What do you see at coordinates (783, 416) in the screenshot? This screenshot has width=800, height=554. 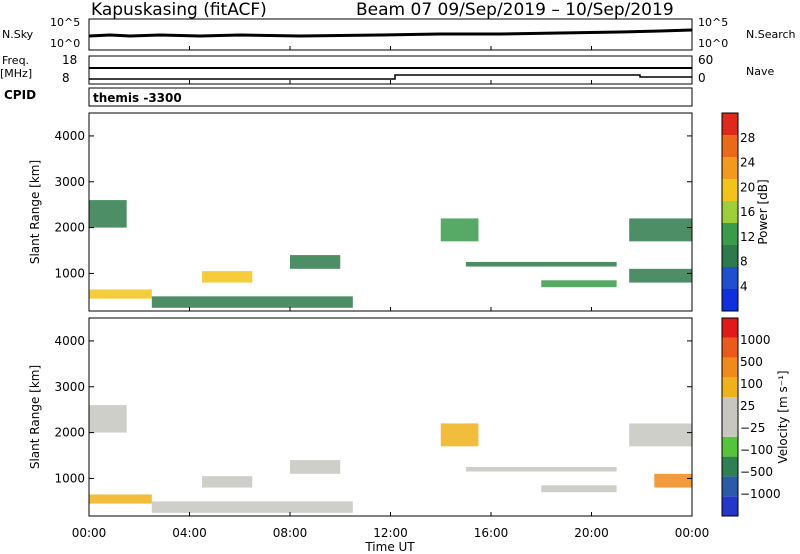 I see `velocity-colorbar-label: Velocity [m s⁻¹]` at bounding box center [783, 416].